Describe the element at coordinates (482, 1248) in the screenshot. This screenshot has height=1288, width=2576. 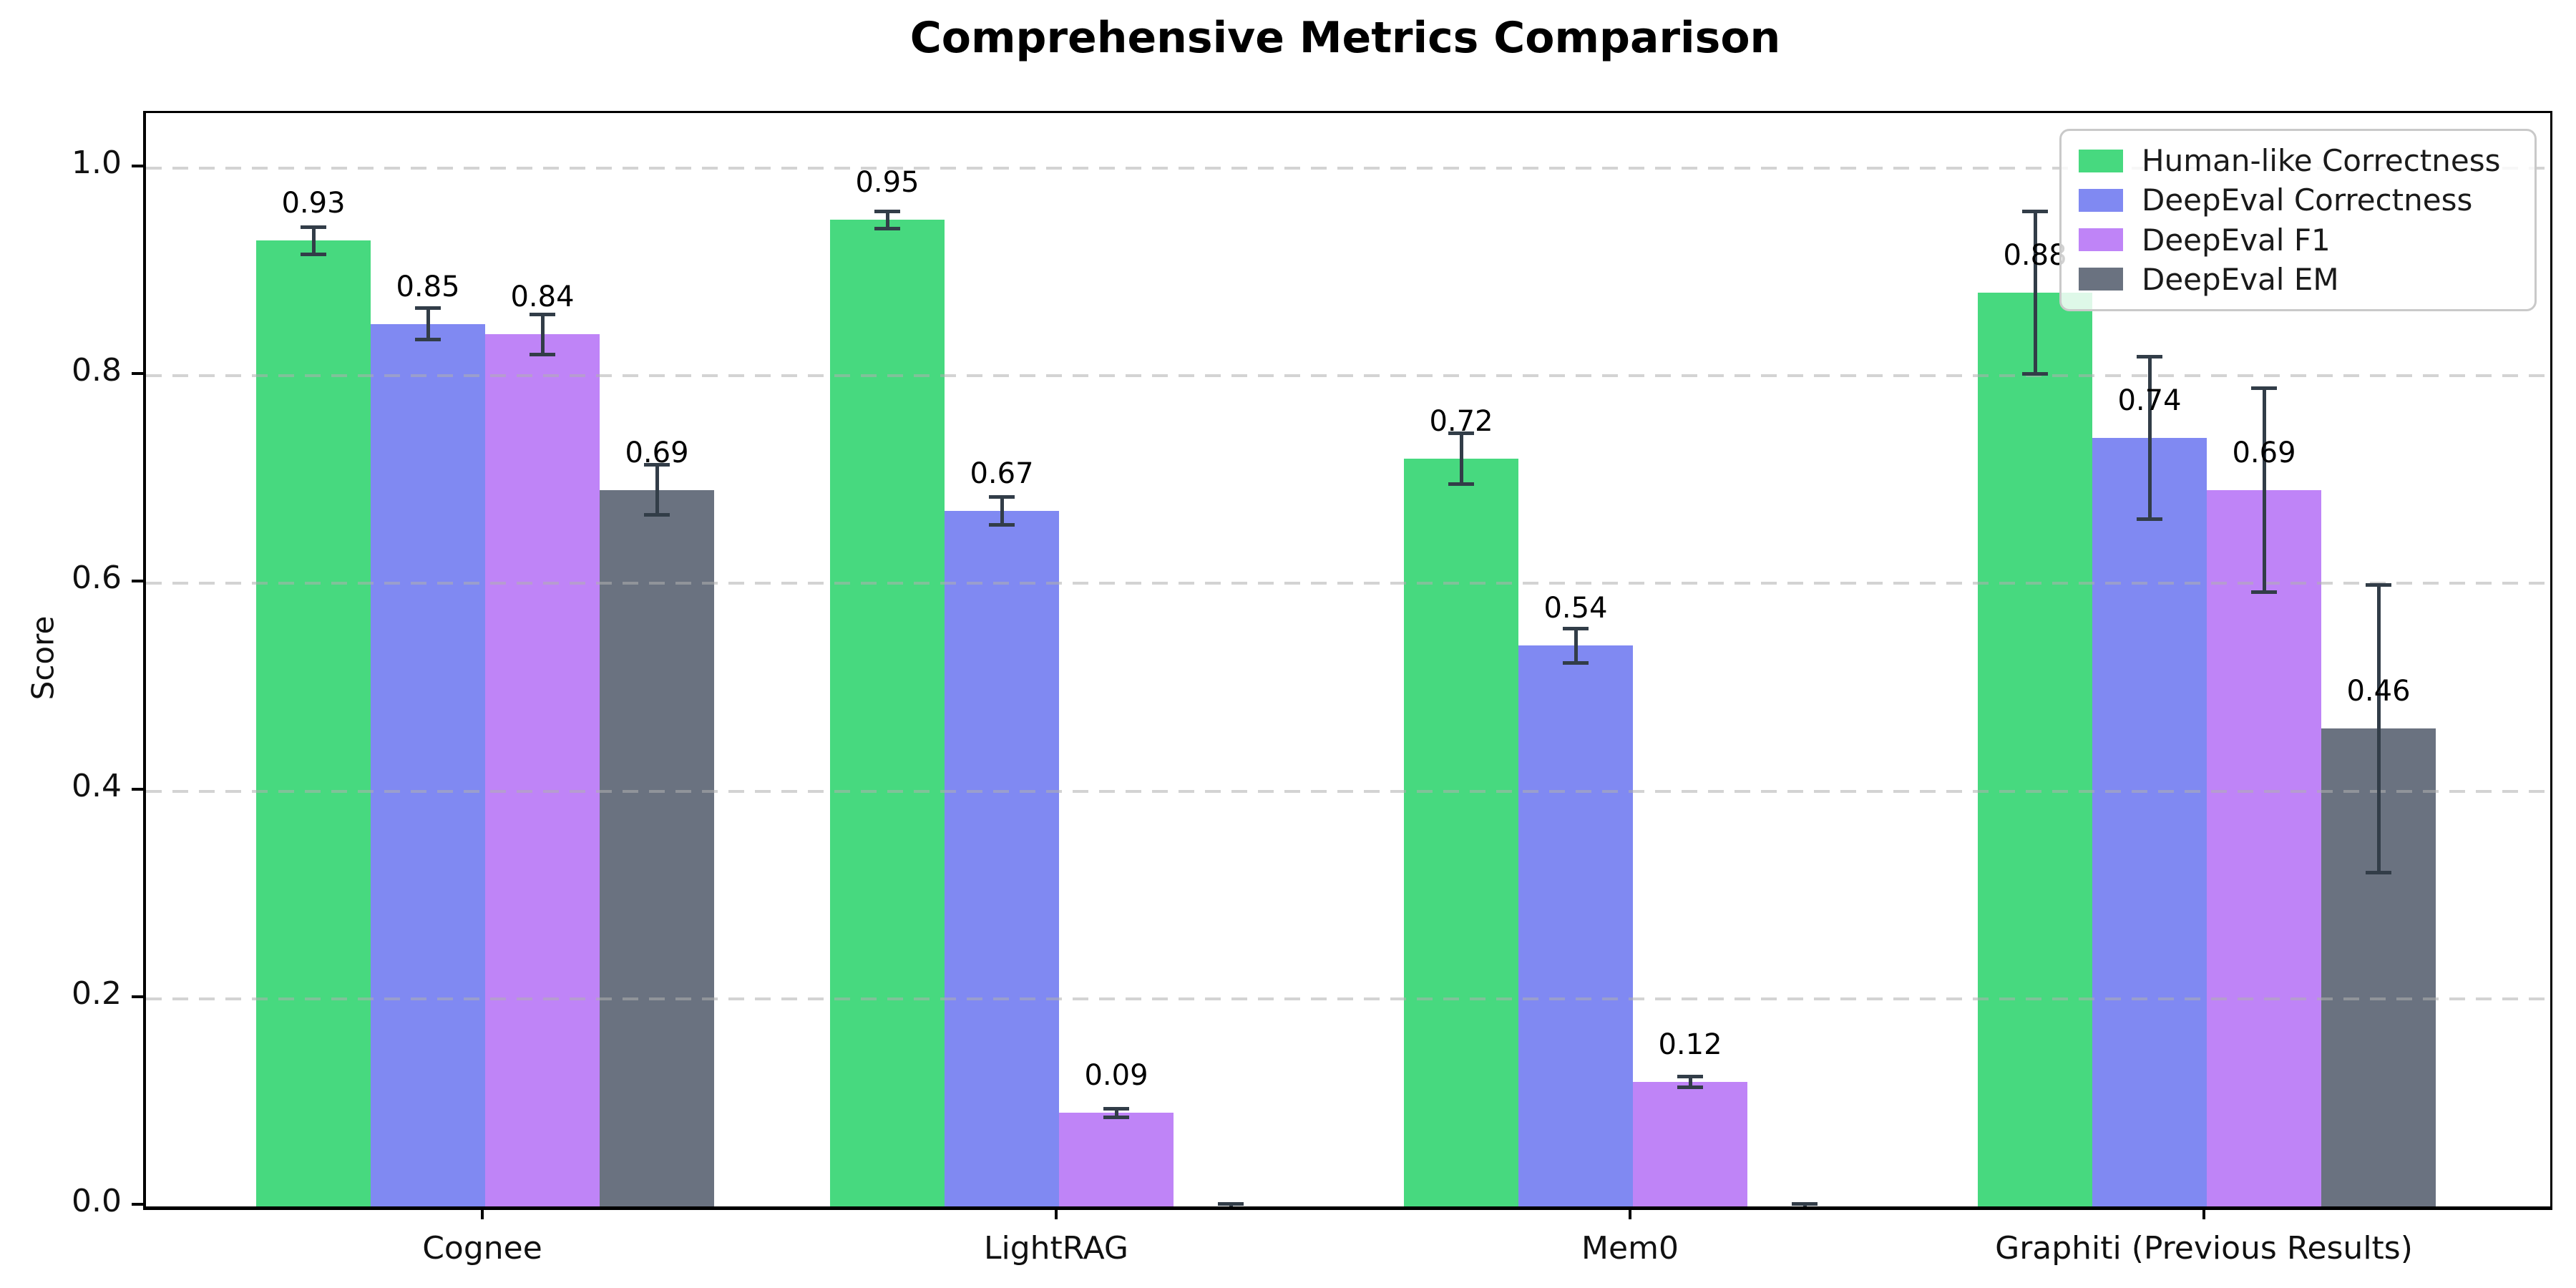
I see `x-category-label: Cognee` at that location.